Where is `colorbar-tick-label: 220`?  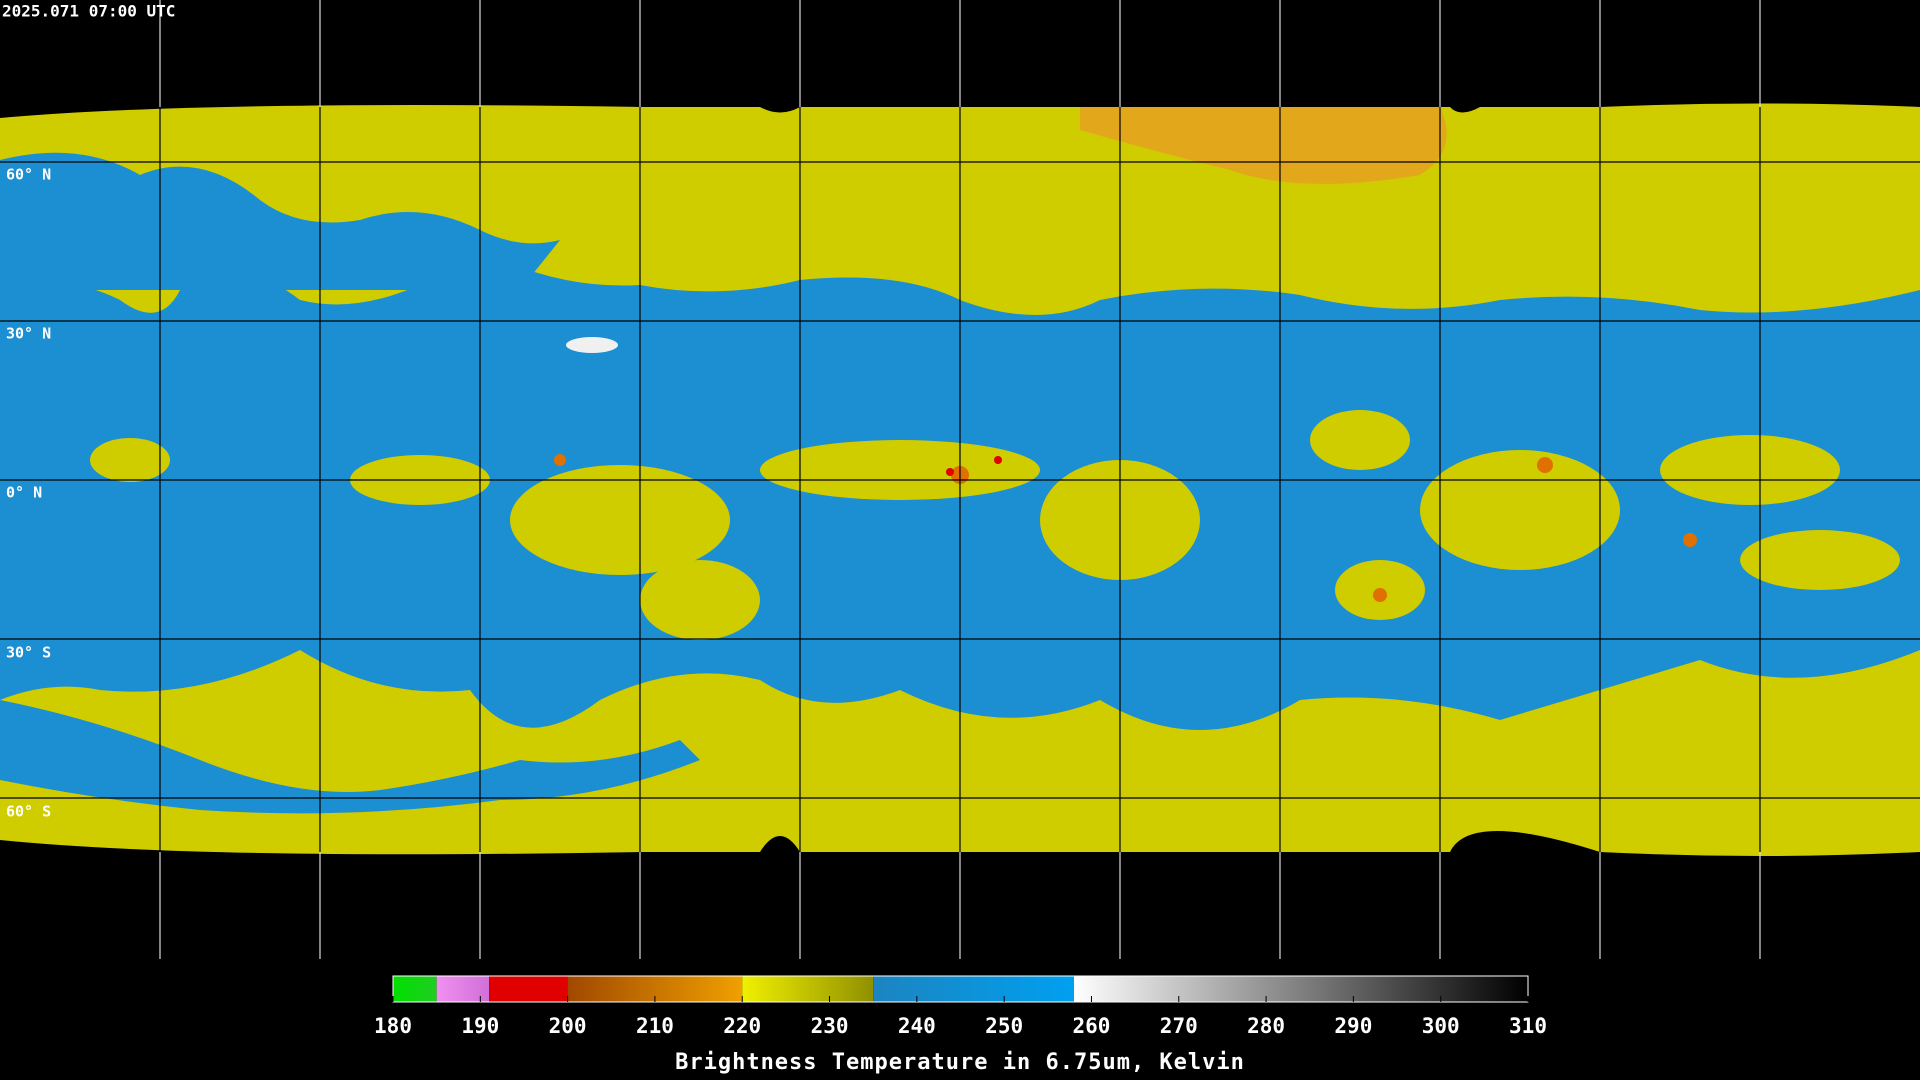 colorbar-tick-label: 220 is located at coordinates (742, 1026).